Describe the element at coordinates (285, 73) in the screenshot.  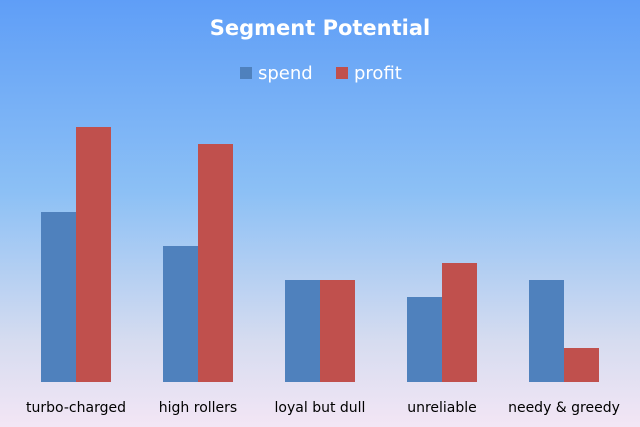
I see `legend-label: spend` at that location.